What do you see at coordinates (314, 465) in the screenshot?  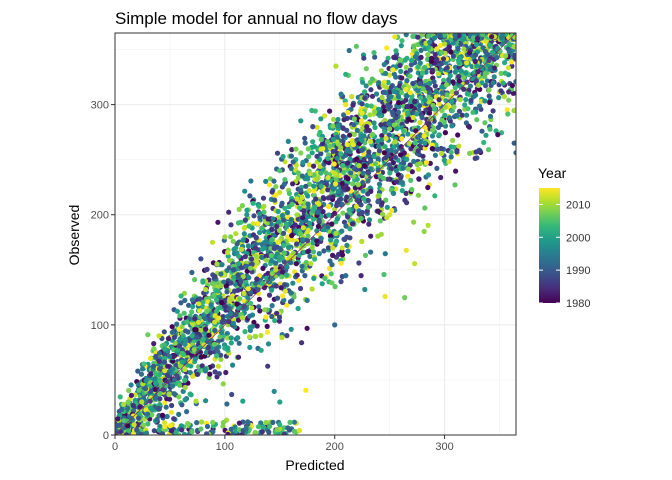 I see `x-axis-title: Predicted` at bounding box center [314, 465].